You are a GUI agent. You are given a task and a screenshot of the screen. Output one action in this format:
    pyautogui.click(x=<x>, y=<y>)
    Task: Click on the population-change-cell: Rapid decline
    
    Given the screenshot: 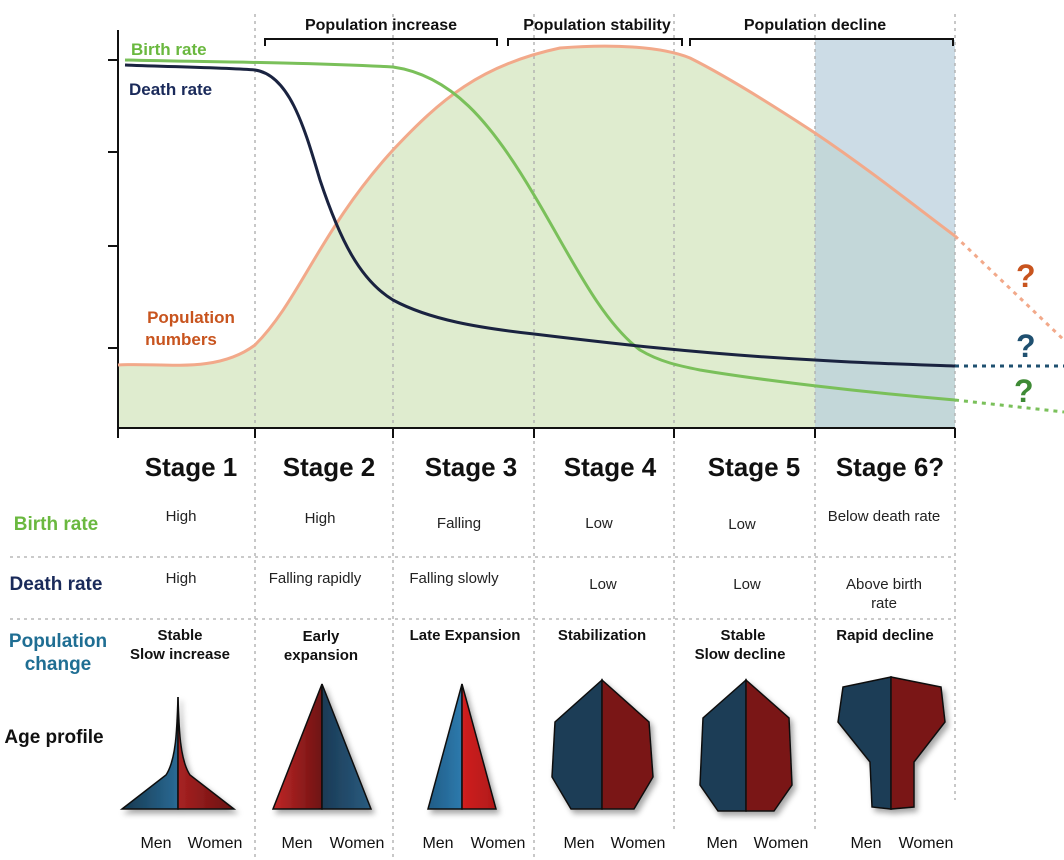 What is the action you would take?
    pyautogui.click(x=885, y=635)
    